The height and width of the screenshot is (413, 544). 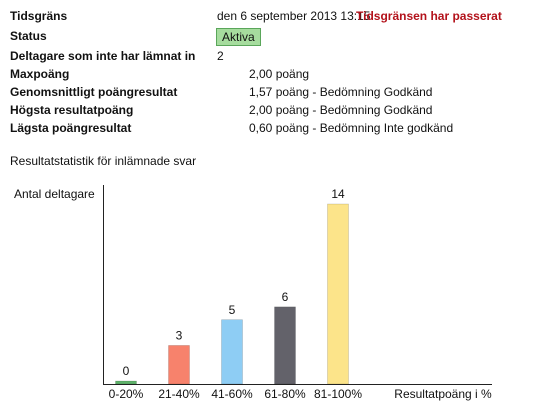 What do you see at coordinates (72, 110) in the screenshot?
I see `row-label: Högsta resultatpoäng` at bounding box center [72, 110].